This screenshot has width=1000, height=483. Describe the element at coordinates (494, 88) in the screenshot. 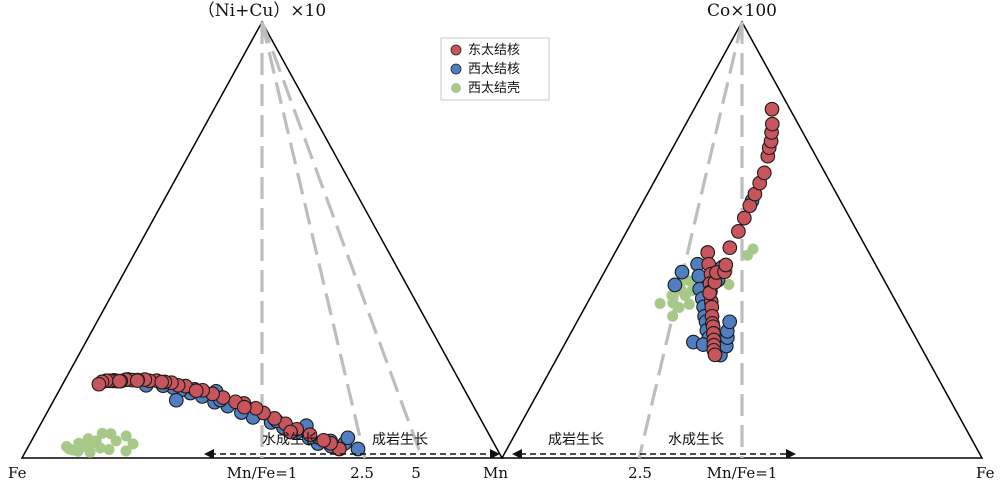

I see `legend-label-west-crust: 西太结壳` at that location.